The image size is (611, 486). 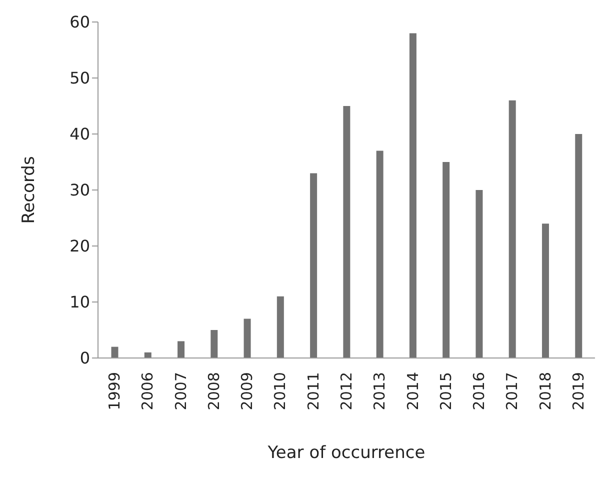 I want to click on x-tick-label: 2013, so click(x=379, y=391).